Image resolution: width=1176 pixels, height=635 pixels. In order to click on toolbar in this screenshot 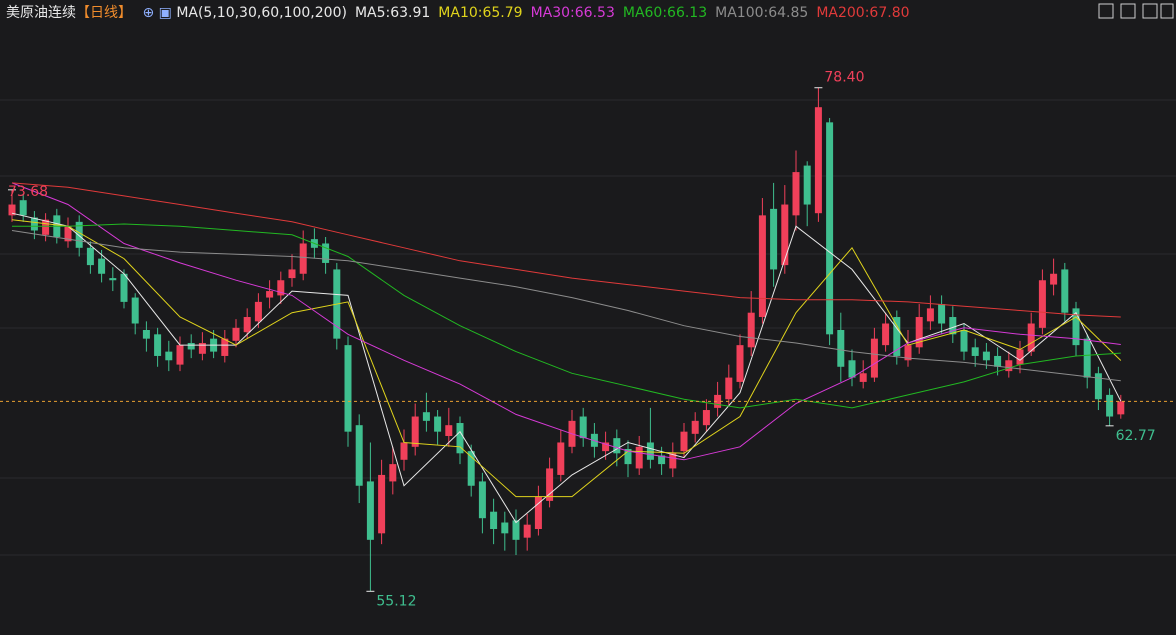, I will do `click(1136, 11)`.